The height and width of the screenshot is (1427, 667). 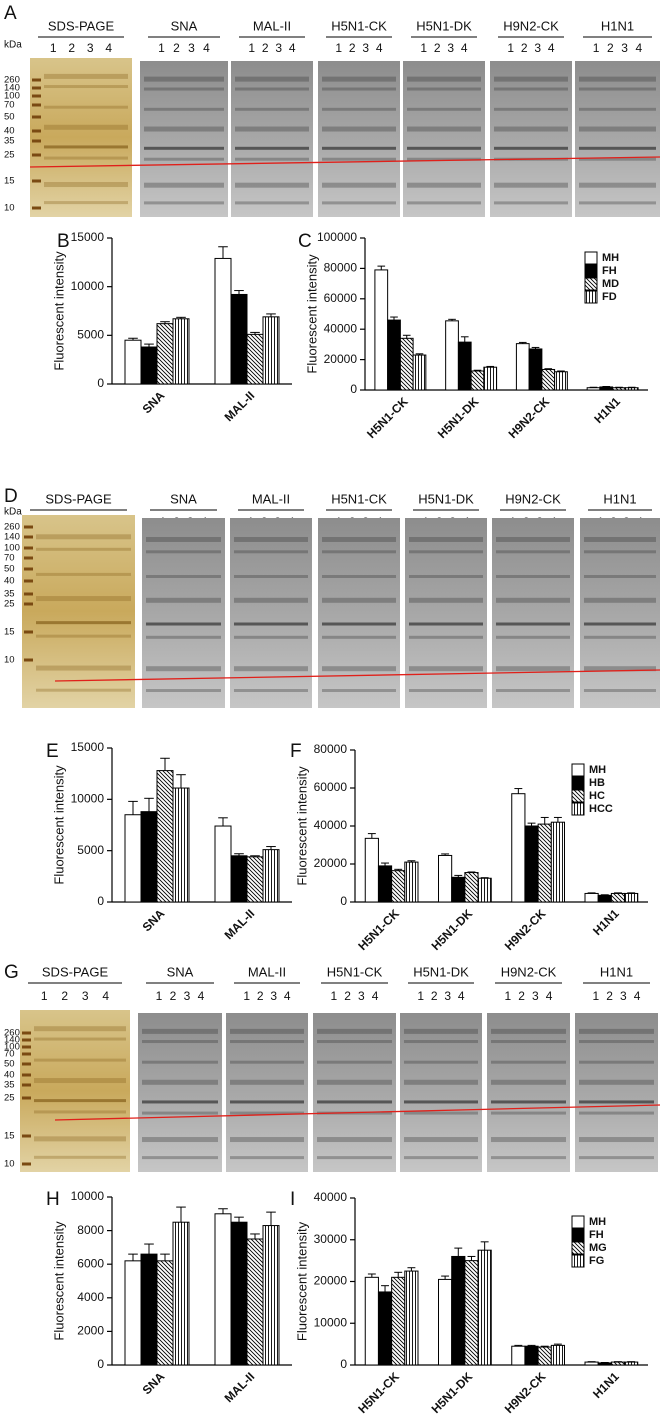 I want to click on y-axis-label: Fluorescent intensity, so click(x=58, y=825).